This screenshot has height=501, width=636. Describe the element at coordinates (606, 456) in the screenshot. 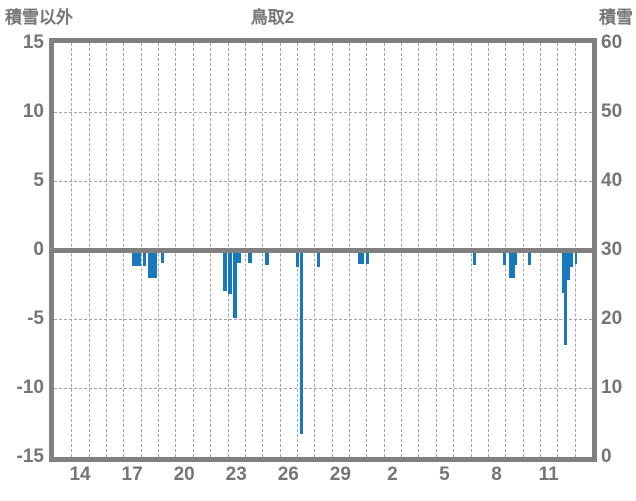

I see `right-tick-label: 0` at that location.